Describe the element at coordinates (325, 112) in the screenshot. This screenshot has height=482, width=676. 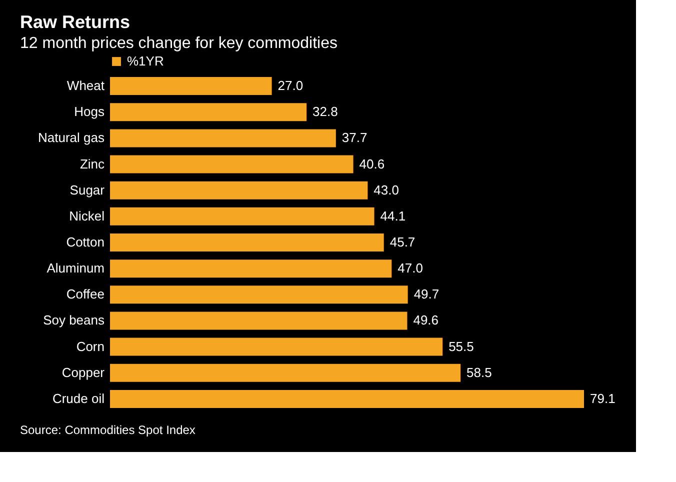
I see `data-label: 32.8` at that location.